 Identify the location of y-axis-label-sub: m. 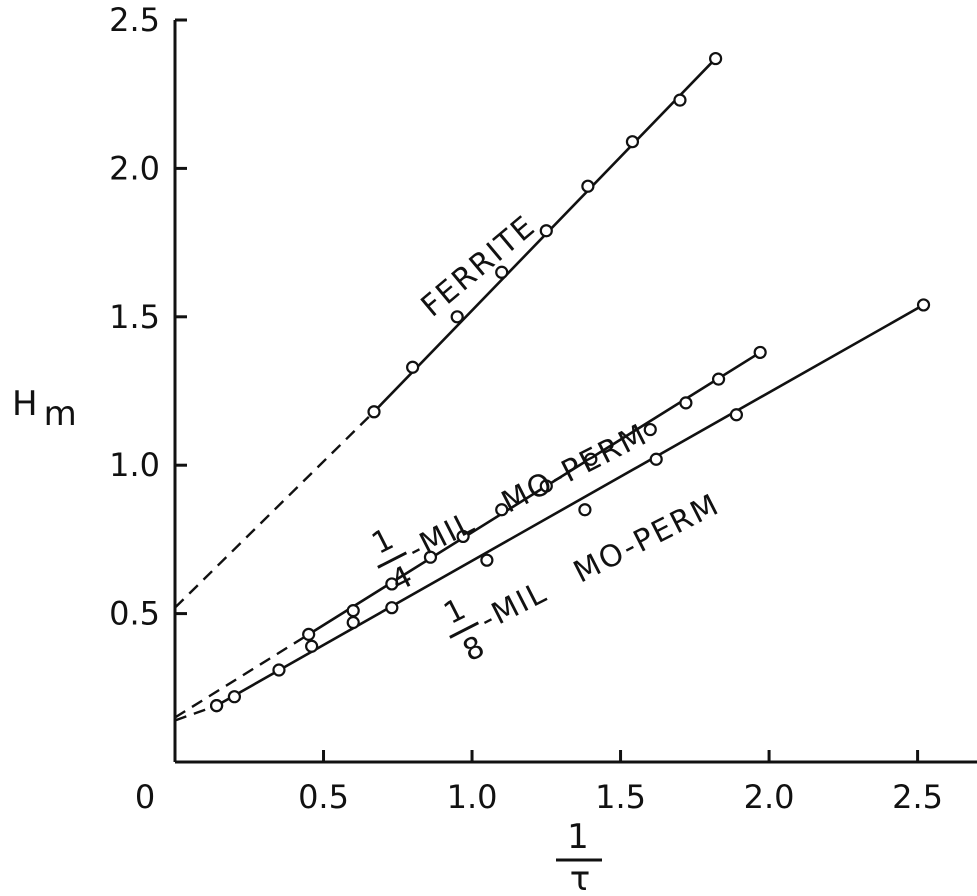
(60, 414).